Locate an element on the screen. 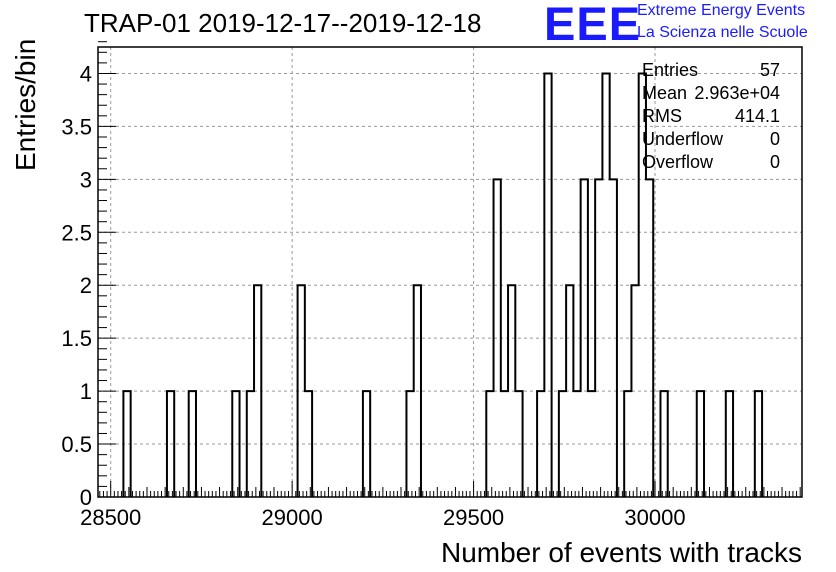  y-axis-label: Entries/bin is located at coordinates (25, 104).